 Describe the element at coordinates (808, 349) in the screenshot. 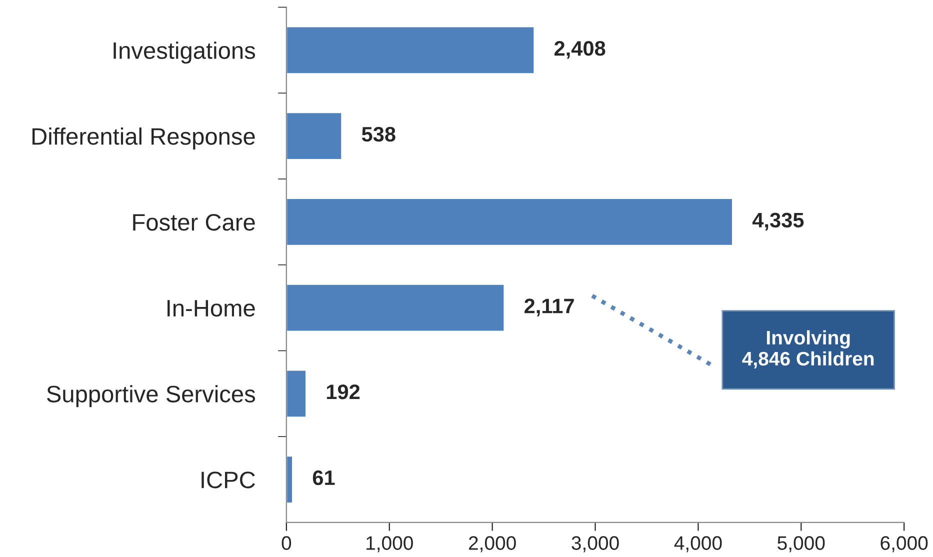

I see `annotation: Involving 4,846 Children` at that location.